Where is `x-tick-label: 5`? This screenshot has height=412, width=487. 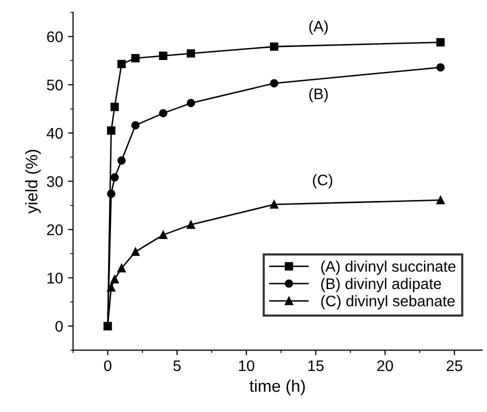
x-tick-label: 5 is located at coordinates (177, 366).